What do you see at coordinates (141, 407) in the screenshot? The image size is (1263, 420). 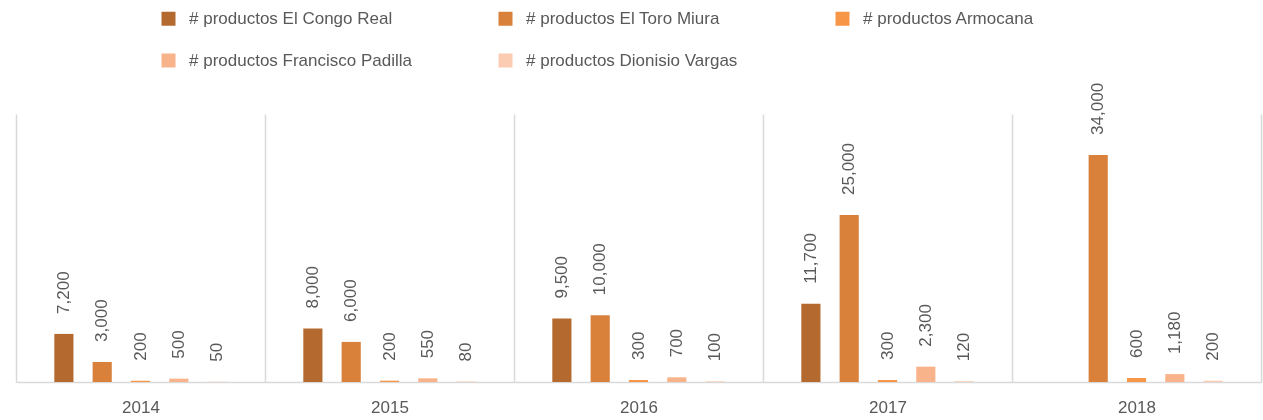 I see `x-tick-label: 2014` at bounding box center [141, 407].